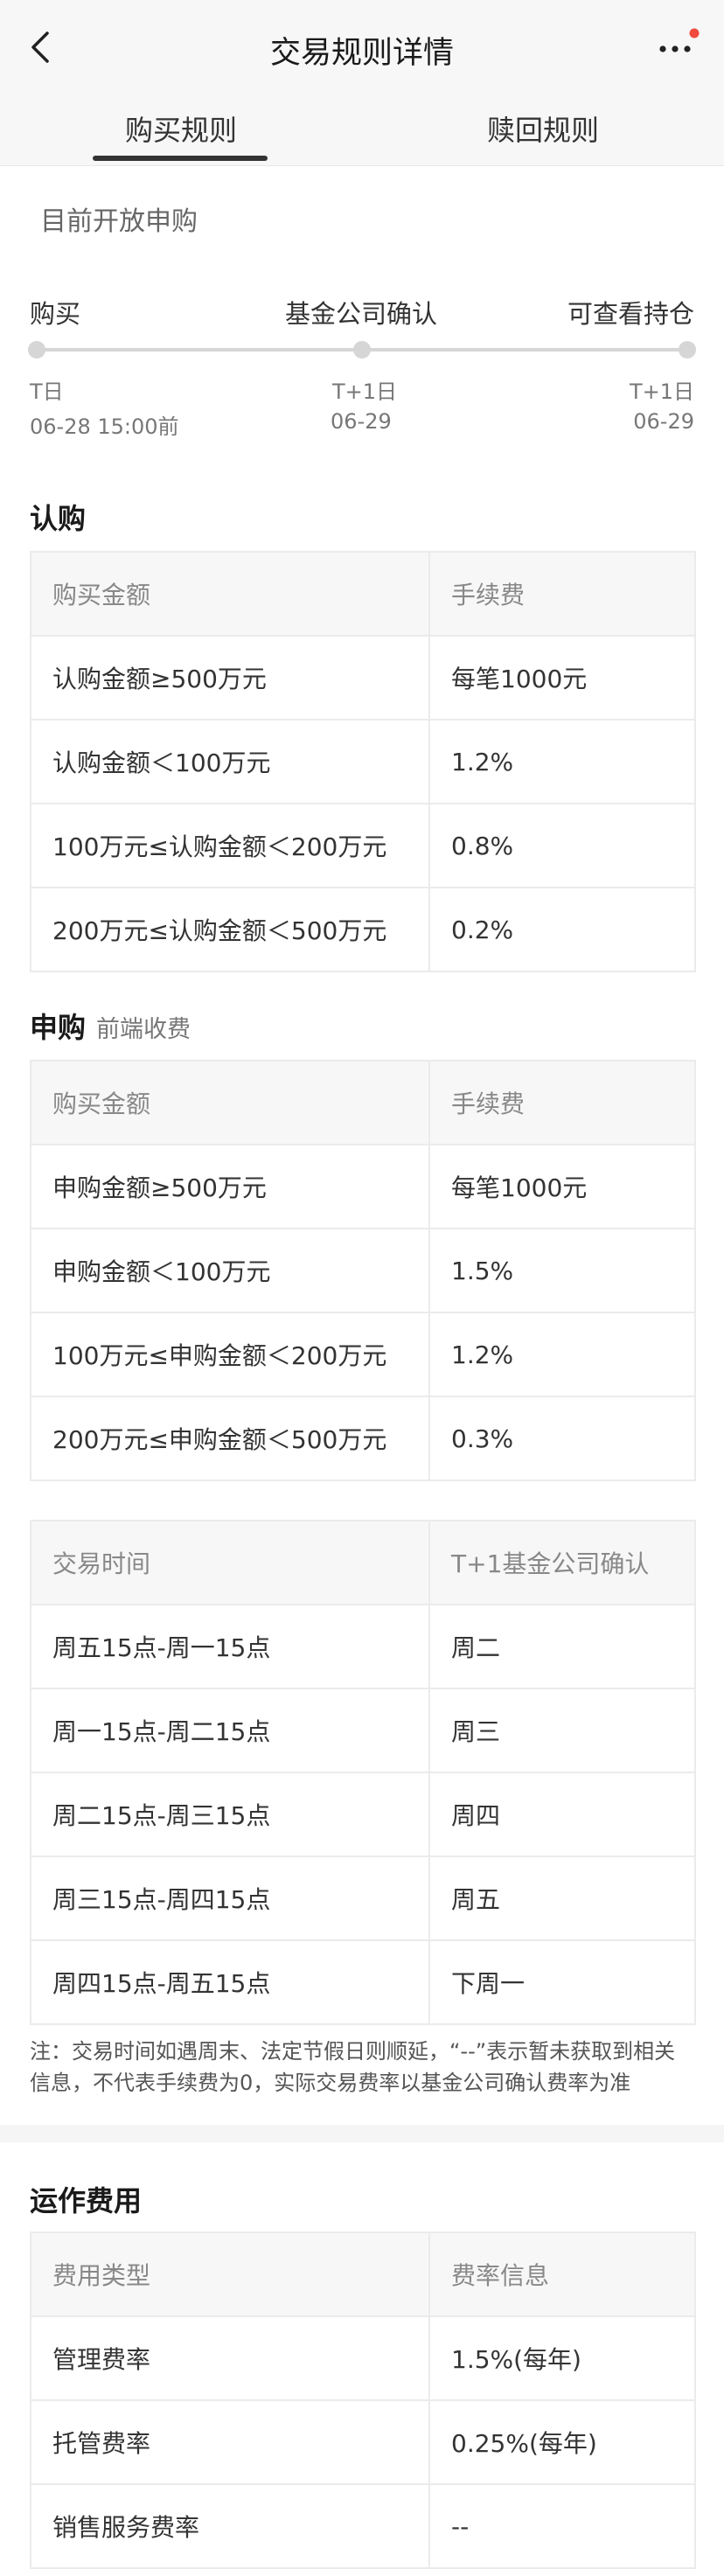 Image resolution: width=724 pixels, height=2576 pixels. What do you see at coordinates (42, 47) in the screenshot?
I see `back-arrow-icon` at bounding box center [42, 47].